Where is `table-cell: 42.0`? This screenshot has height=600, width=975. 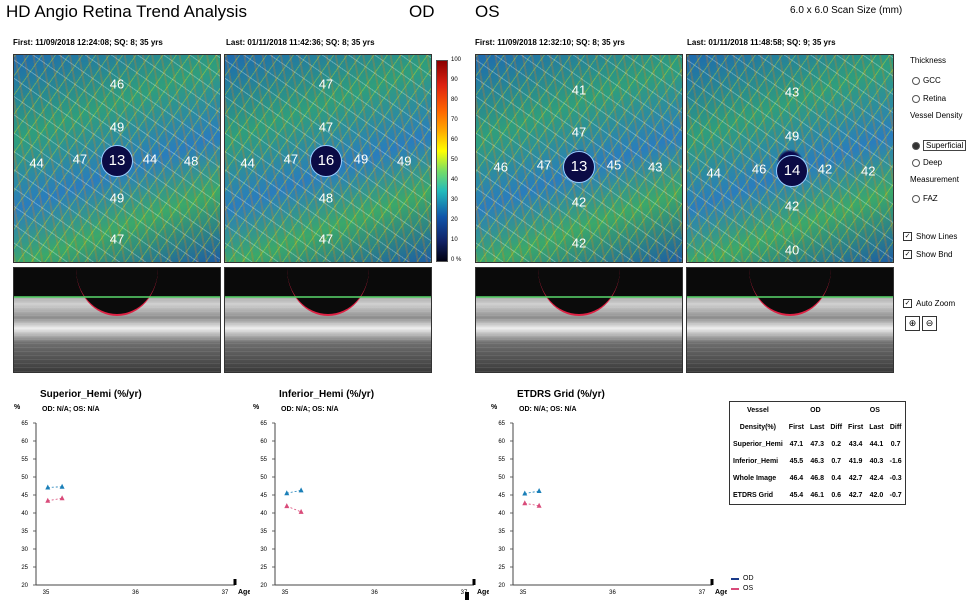 table-cell: 42.0 is located at coordinates (876, 495).